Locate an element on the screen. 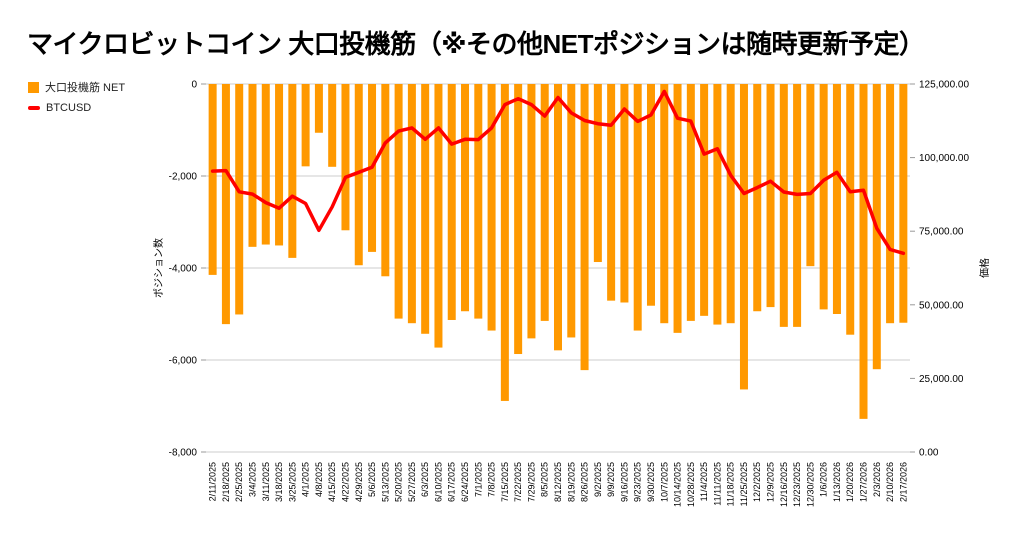 The image size is (1024, 541). x-axis-tick-label: 1/20/2026 is located at coordinates (850, 482).